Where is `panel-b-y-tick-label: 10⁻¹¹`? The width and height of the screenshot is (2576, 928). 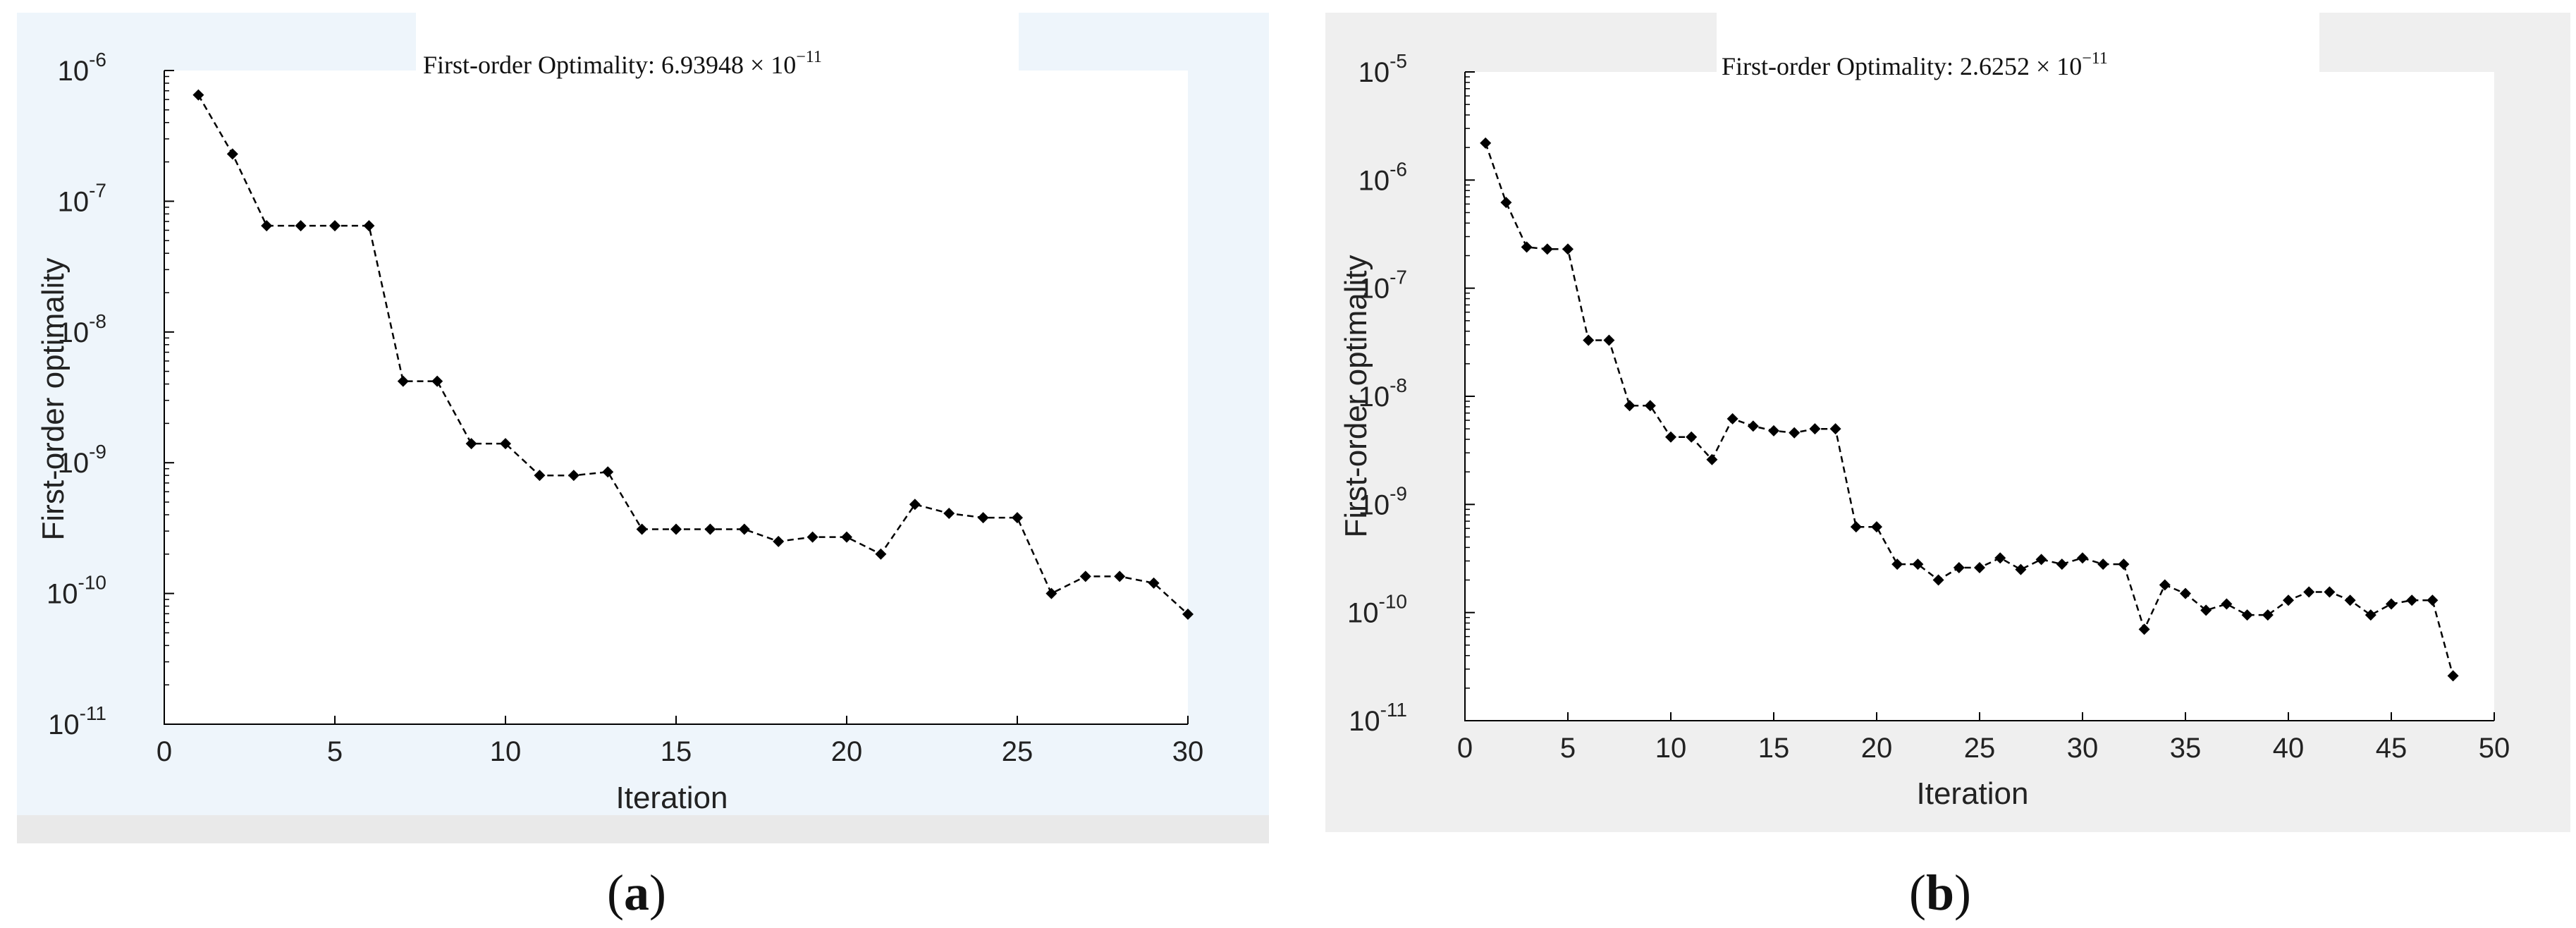
panel-b-y-tick-label: 10⁻¹¹ is located at coordinates (1378, 718).